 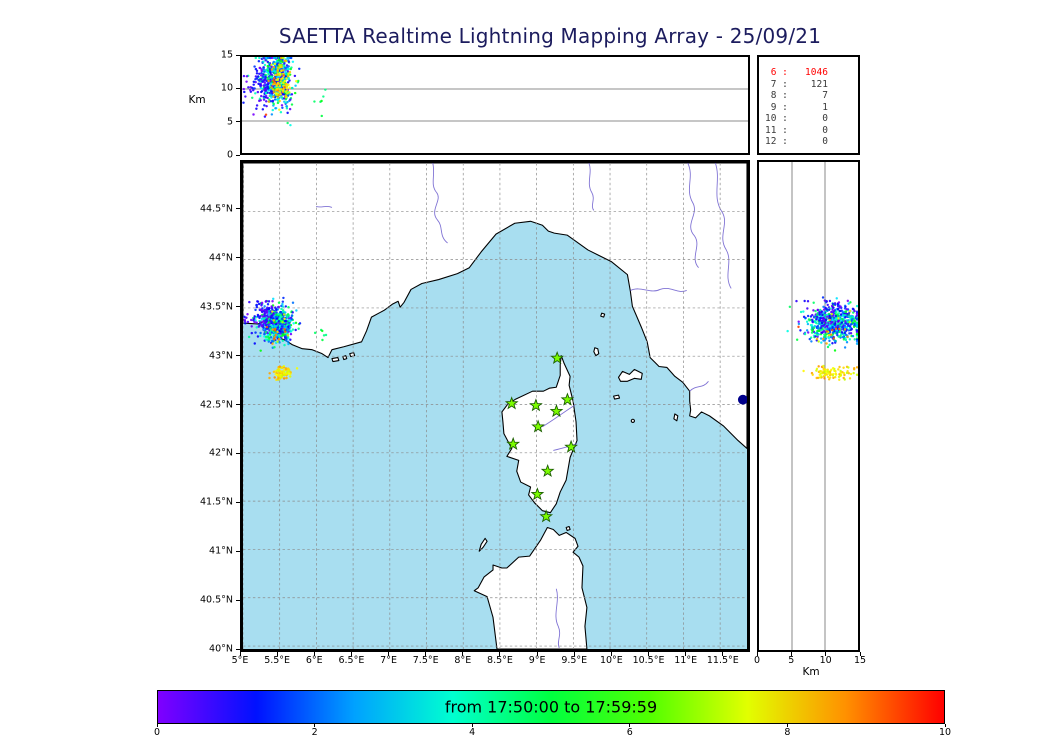 I want to click on station-star, so click(x=511, y=403).